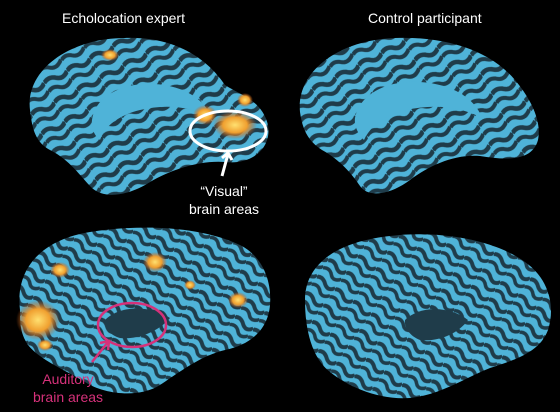 Image resolution: width=560 pixels, height=412 pixels. Describe the element at coordinates (224, 209) in the screenshot. I see `visual-label-line2: brain areas` at that location.